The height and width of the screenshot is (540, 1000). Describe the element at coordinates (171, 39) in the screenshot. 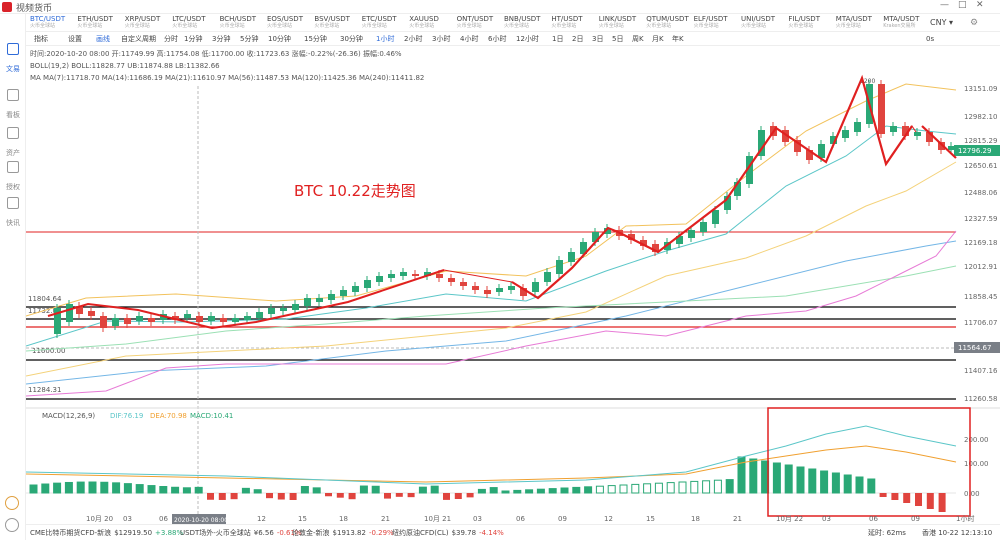

I see `period-button: 分时` at that location.